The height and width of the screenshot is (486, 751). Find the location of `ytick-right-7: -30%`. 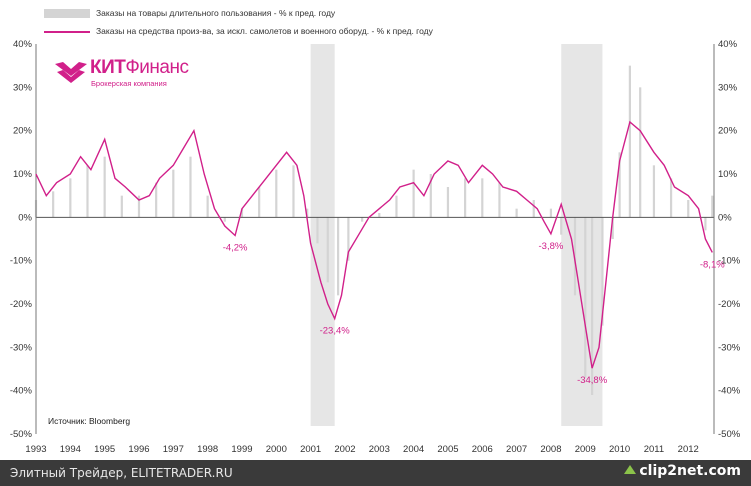

ytick-right-7: -30% is located at coordinates (729, 347).